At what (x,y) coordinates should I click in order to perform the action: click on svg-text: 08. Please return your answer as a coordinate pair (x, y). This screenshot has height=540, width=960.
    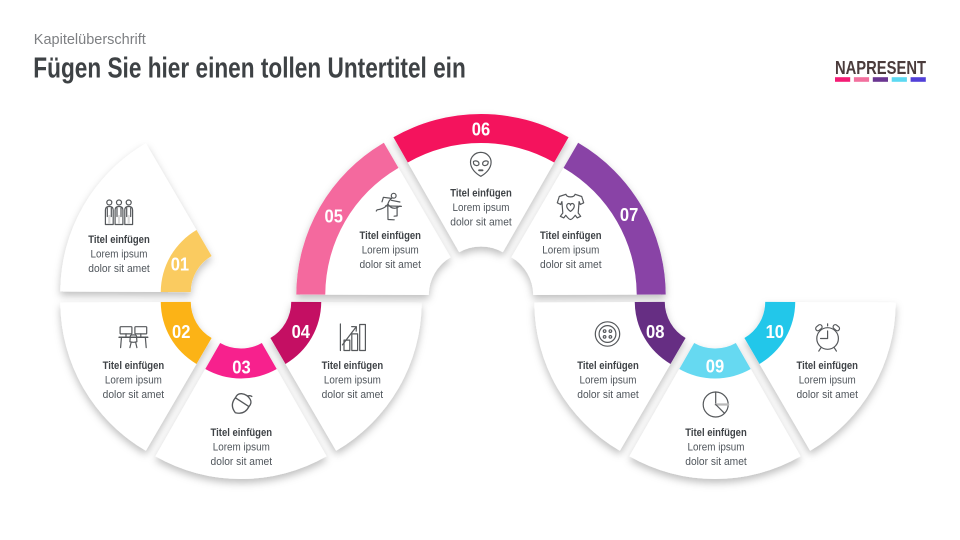
    Looking at the image, I should click on (655, 331).